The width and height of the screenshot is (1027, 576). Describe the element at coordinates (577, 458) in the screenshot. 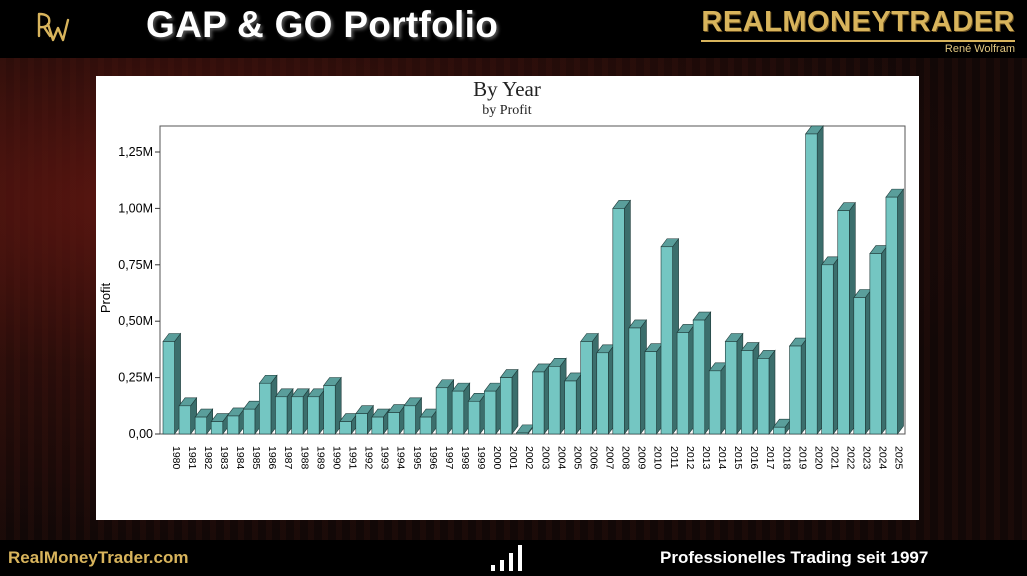

I see `x-tick-label: 2005` at that location.